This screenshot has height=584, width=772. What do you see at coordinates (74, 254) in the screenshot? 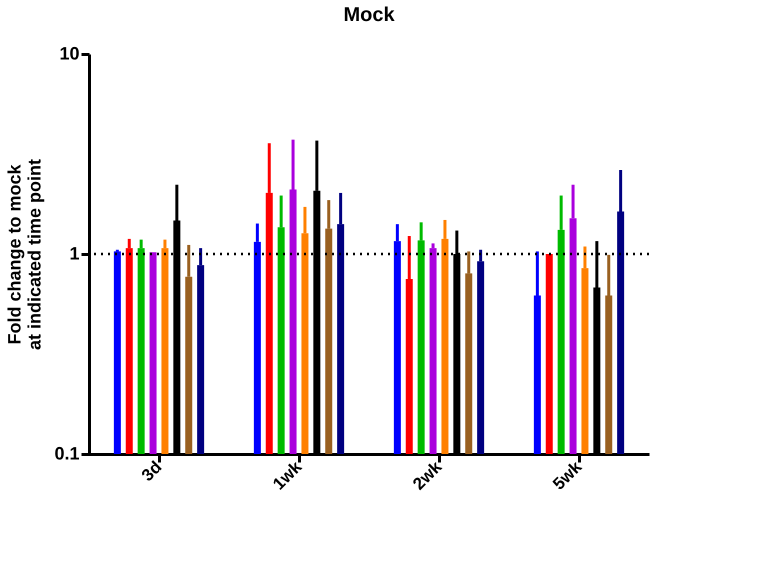
I see `y-tick-label: 1` at bounding box center [74, 254].